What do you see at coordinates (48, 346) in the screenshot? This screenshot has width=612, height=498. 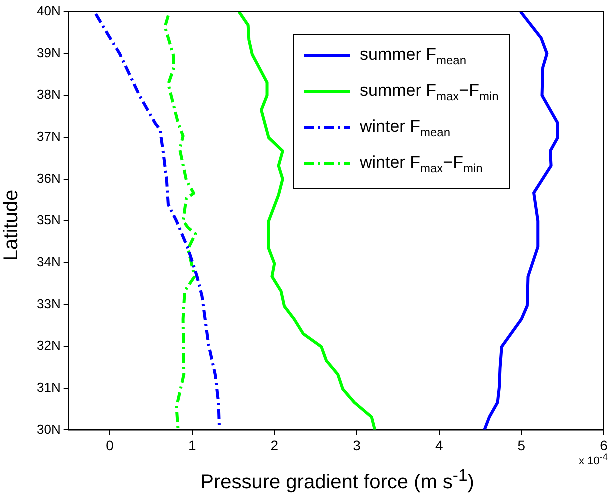 I see `y-tick-label: 32N` at bounding box center [48, 346].